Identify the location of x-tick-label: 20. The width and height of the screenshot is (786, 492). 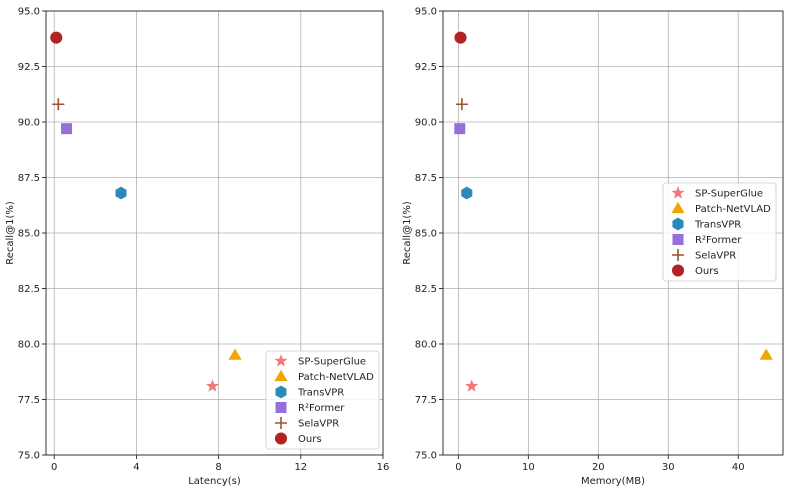
(598, 467).